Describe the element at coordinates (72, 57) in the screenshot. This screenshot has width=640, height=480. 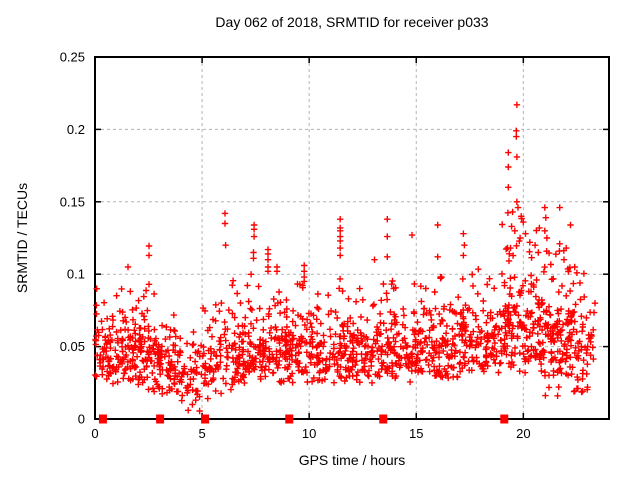
I see `y-tick-label: 0.25` at that location.